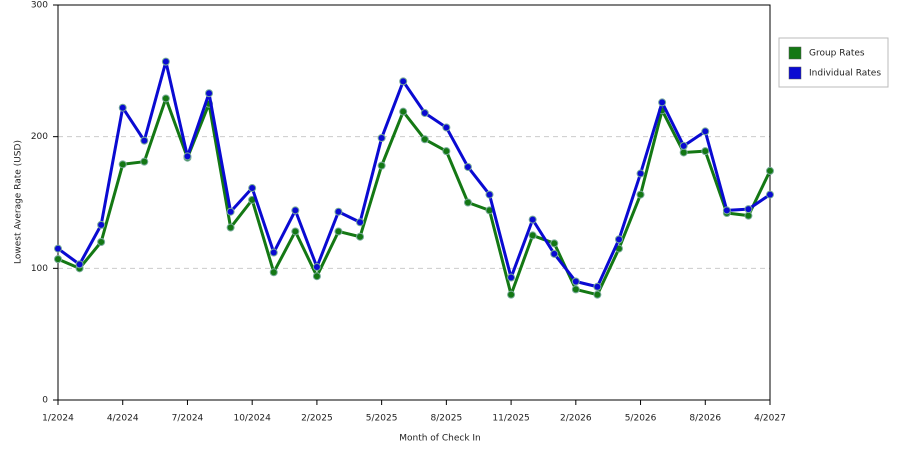 This screenshot has height=454, width=900. What do you see at coordinates (45, 401) in the screenshot?
I see `y-tick-label: 0` at bounding box center [45, 401].